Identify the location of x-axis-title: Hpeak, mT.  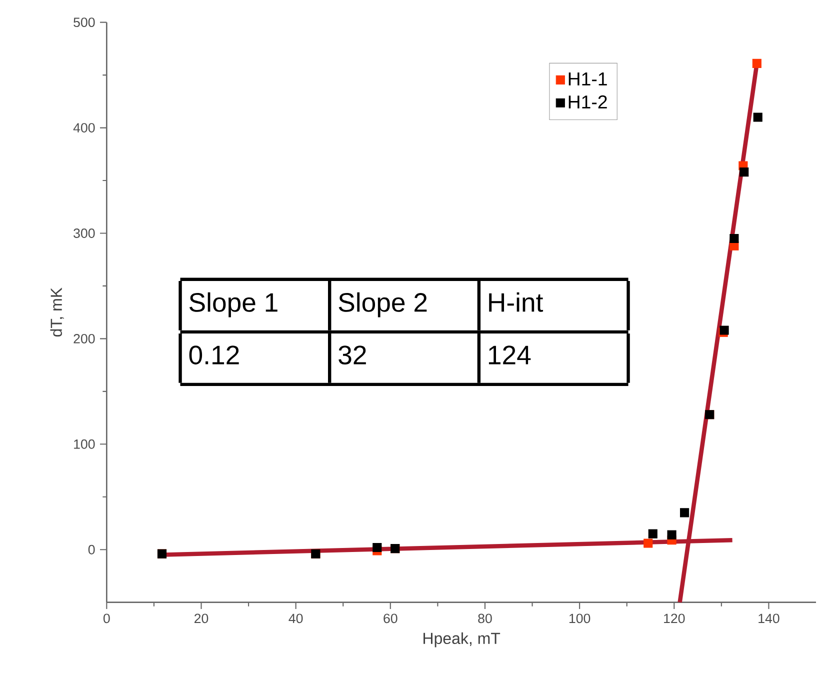
(462, 640).